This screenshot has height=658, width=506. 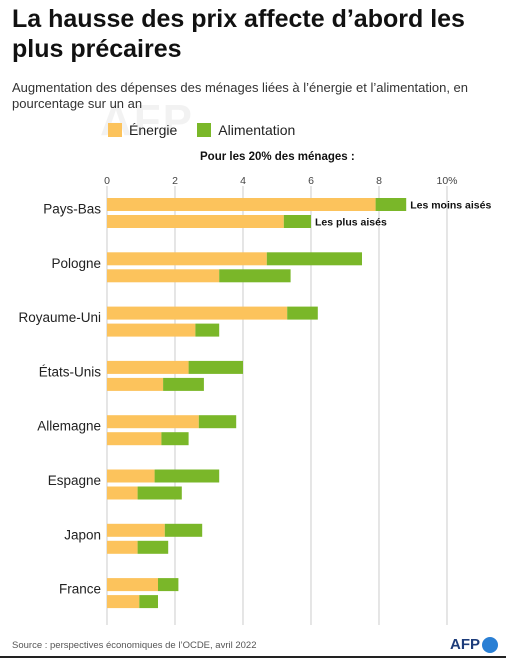 I want to click on legend-item-energie: Énergie, so click(x=142, y=130).